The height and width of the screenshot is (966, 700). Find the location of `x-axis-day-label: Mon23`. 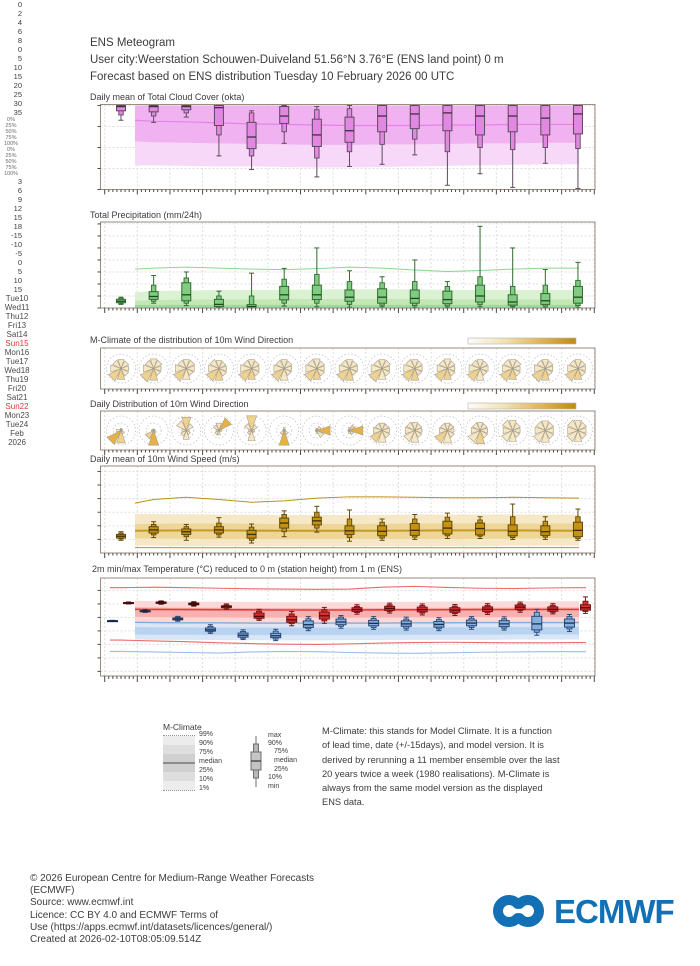

x-axis-day-label: Mon23 is located at coordinates (17, 415).